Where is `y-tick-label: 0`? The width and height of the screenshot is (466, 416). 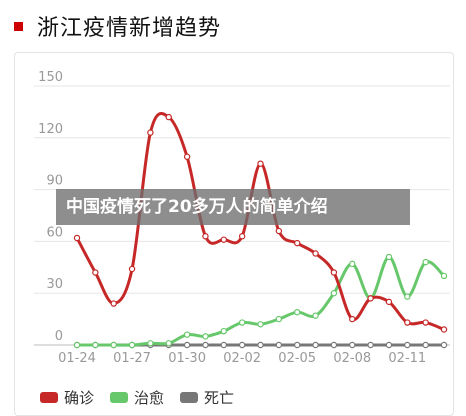
y-tick-label: 0 is located at coordinates (59, 336).